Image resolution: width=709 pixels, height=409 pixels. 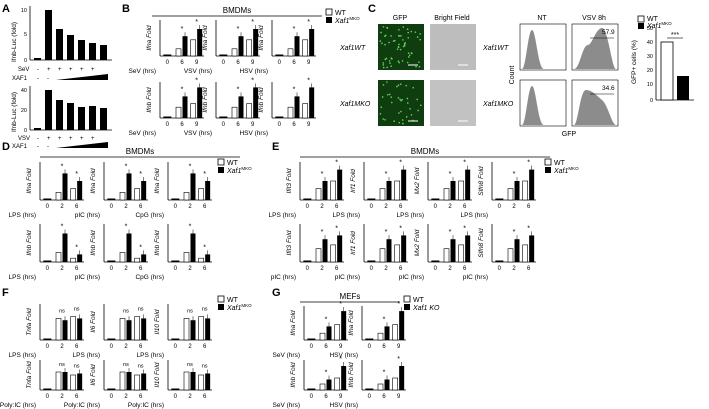 I want to click on legend-swatch-wt, so click(x=221, y=162).